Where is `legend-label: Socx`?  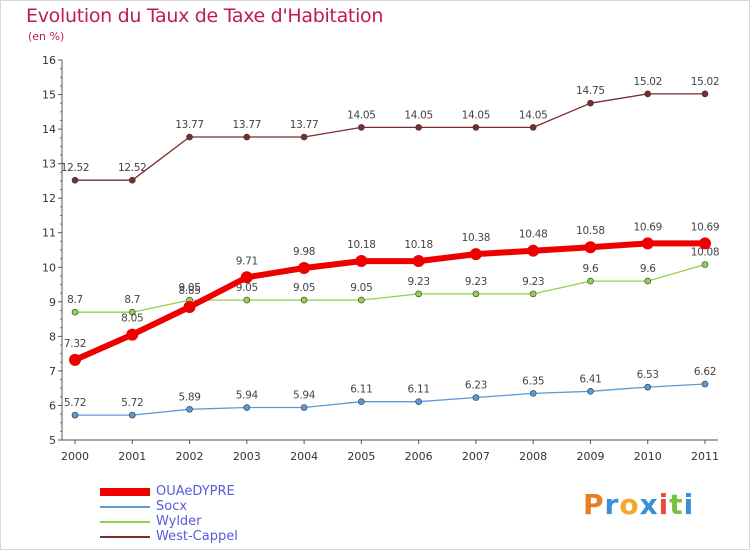 legend-label: Socx is located at coordinates (172, 506).